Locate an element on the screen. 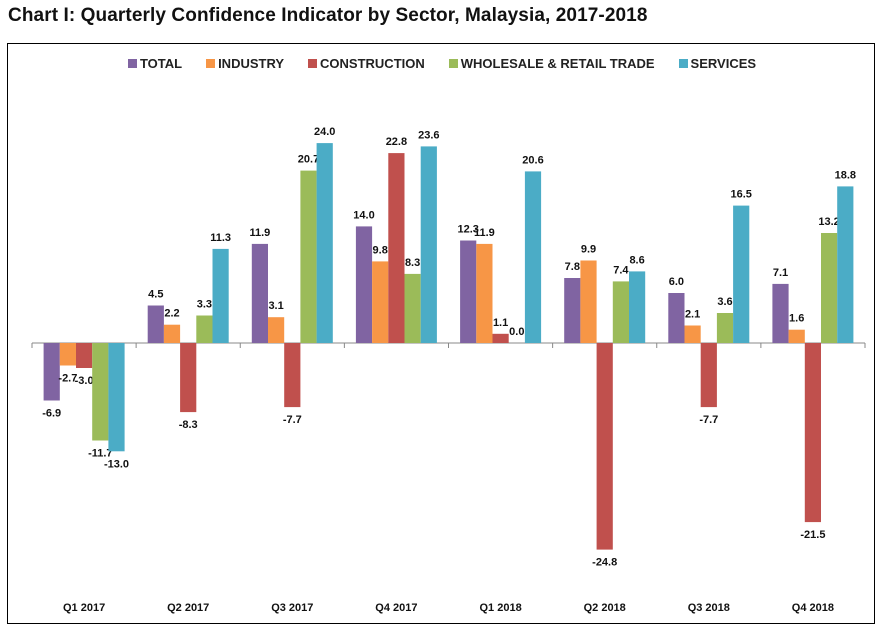  bar-services-q2-2017 is located at coordinates (220, 295).